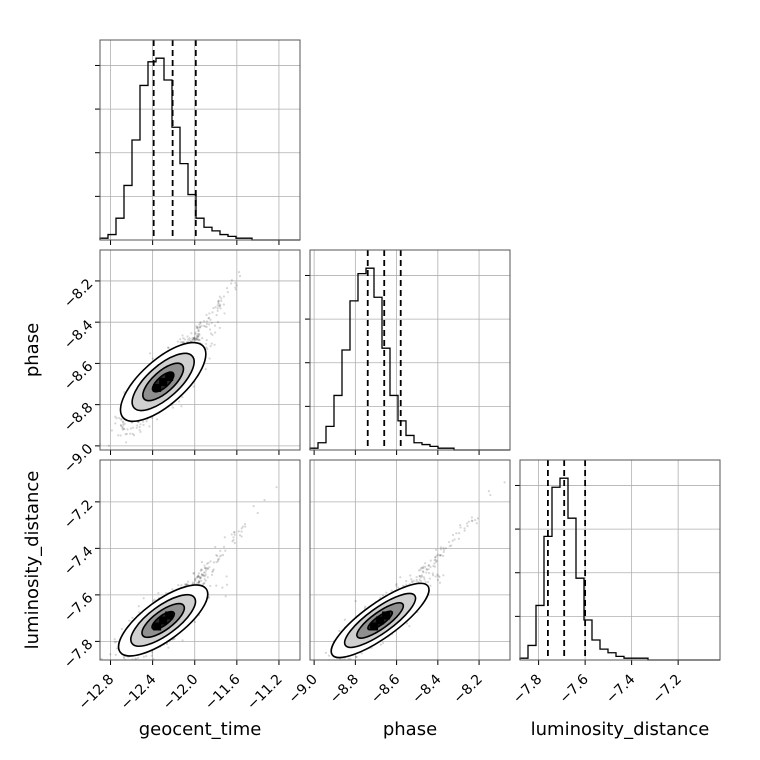 The width and height of the screenshot is (760, 760). What do you see at coordinates (32, 560) in the screenshot?
I see `ylabel-luminosity-distance: luminosity_distance` at bounding box center [32, 560].